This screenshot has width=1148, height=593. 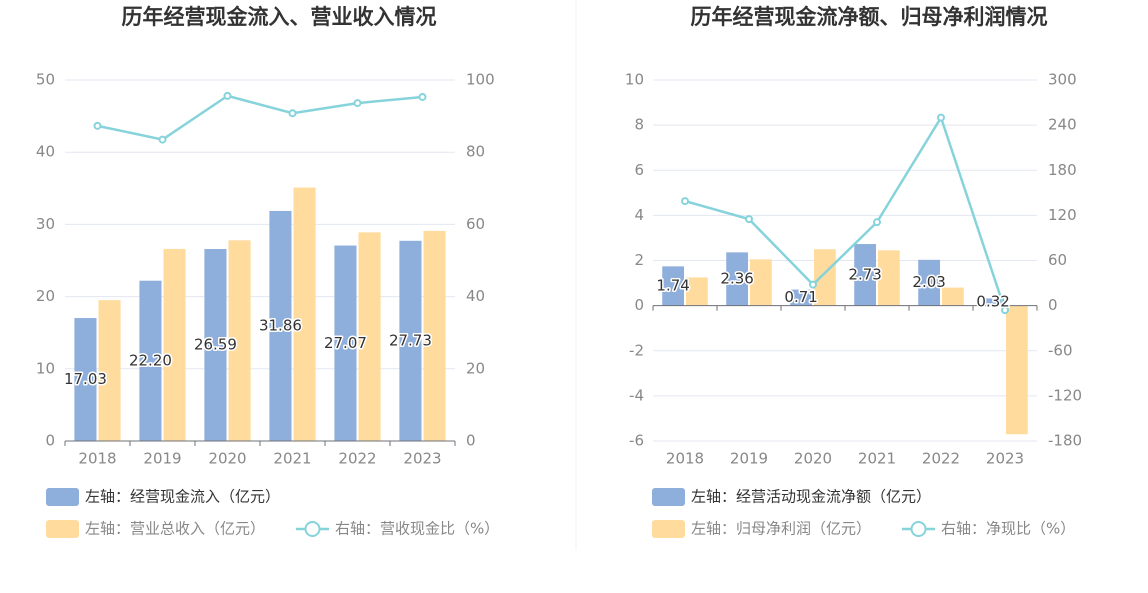 I want to click on left-axis-tick-label: 6, so click(x=639, y=170).